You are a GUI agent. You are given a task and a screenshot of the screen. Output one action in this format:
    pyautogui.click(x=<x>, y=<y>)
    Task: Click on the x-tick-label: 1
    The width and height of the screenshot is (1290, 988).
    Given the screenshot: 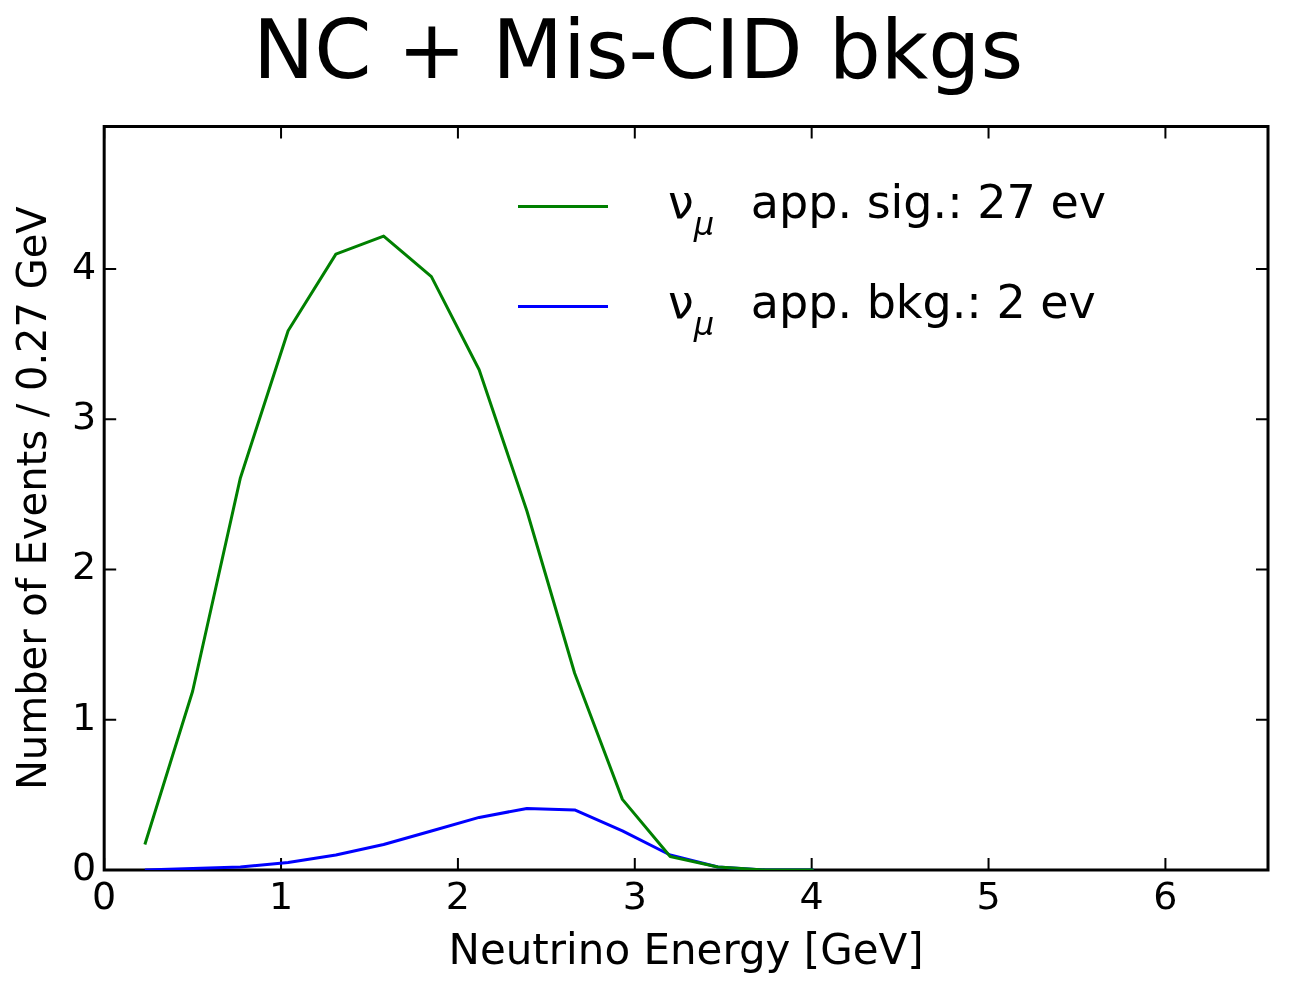 What is the action you would take?
    pyautogui.click(x=281, y=895)
    